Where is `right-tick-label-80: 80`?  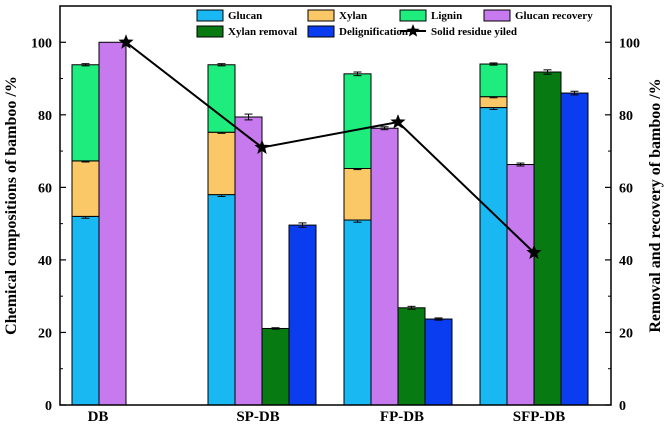
right-tick-label-80: 80 is located at coordinates (626, 116).